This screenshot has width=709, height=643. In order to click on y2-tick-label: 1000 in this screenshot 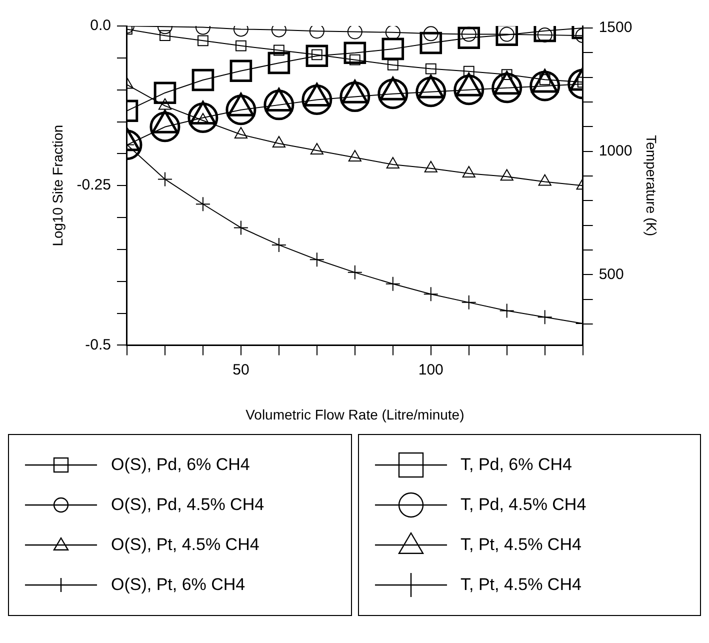, I will do `click(615, 151)`.